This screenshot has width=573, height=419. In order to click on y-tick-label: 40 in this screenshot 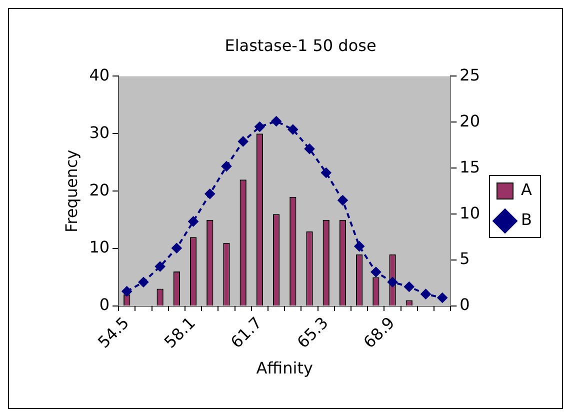, I will do `click(99, 74)`.